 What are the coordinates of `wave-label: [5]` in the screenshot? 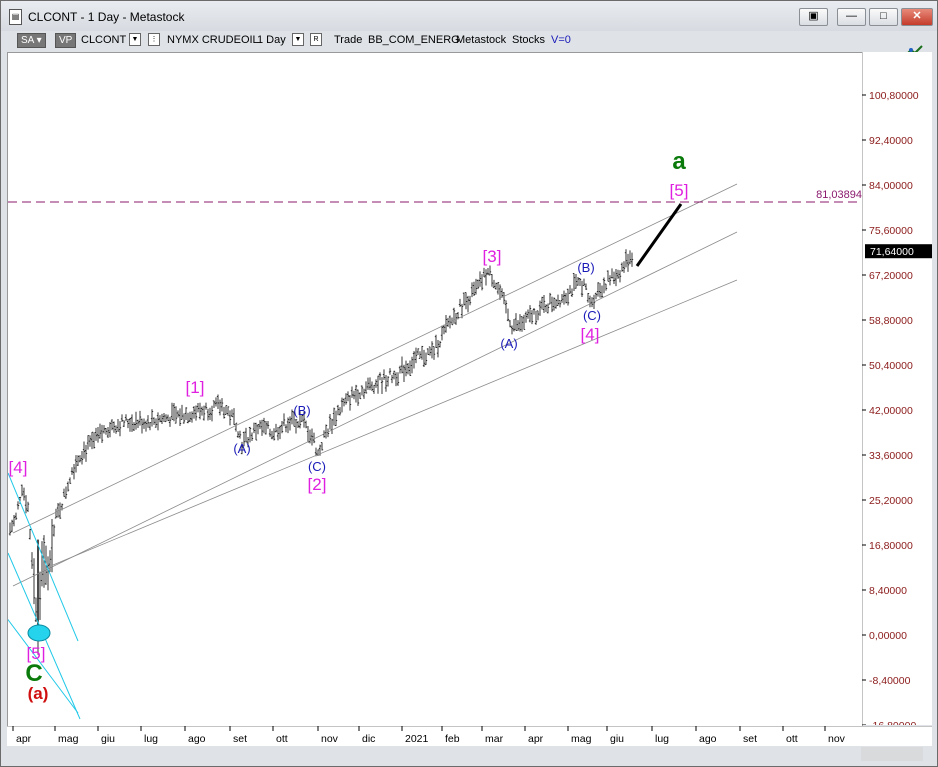 It's located at (679, 190).